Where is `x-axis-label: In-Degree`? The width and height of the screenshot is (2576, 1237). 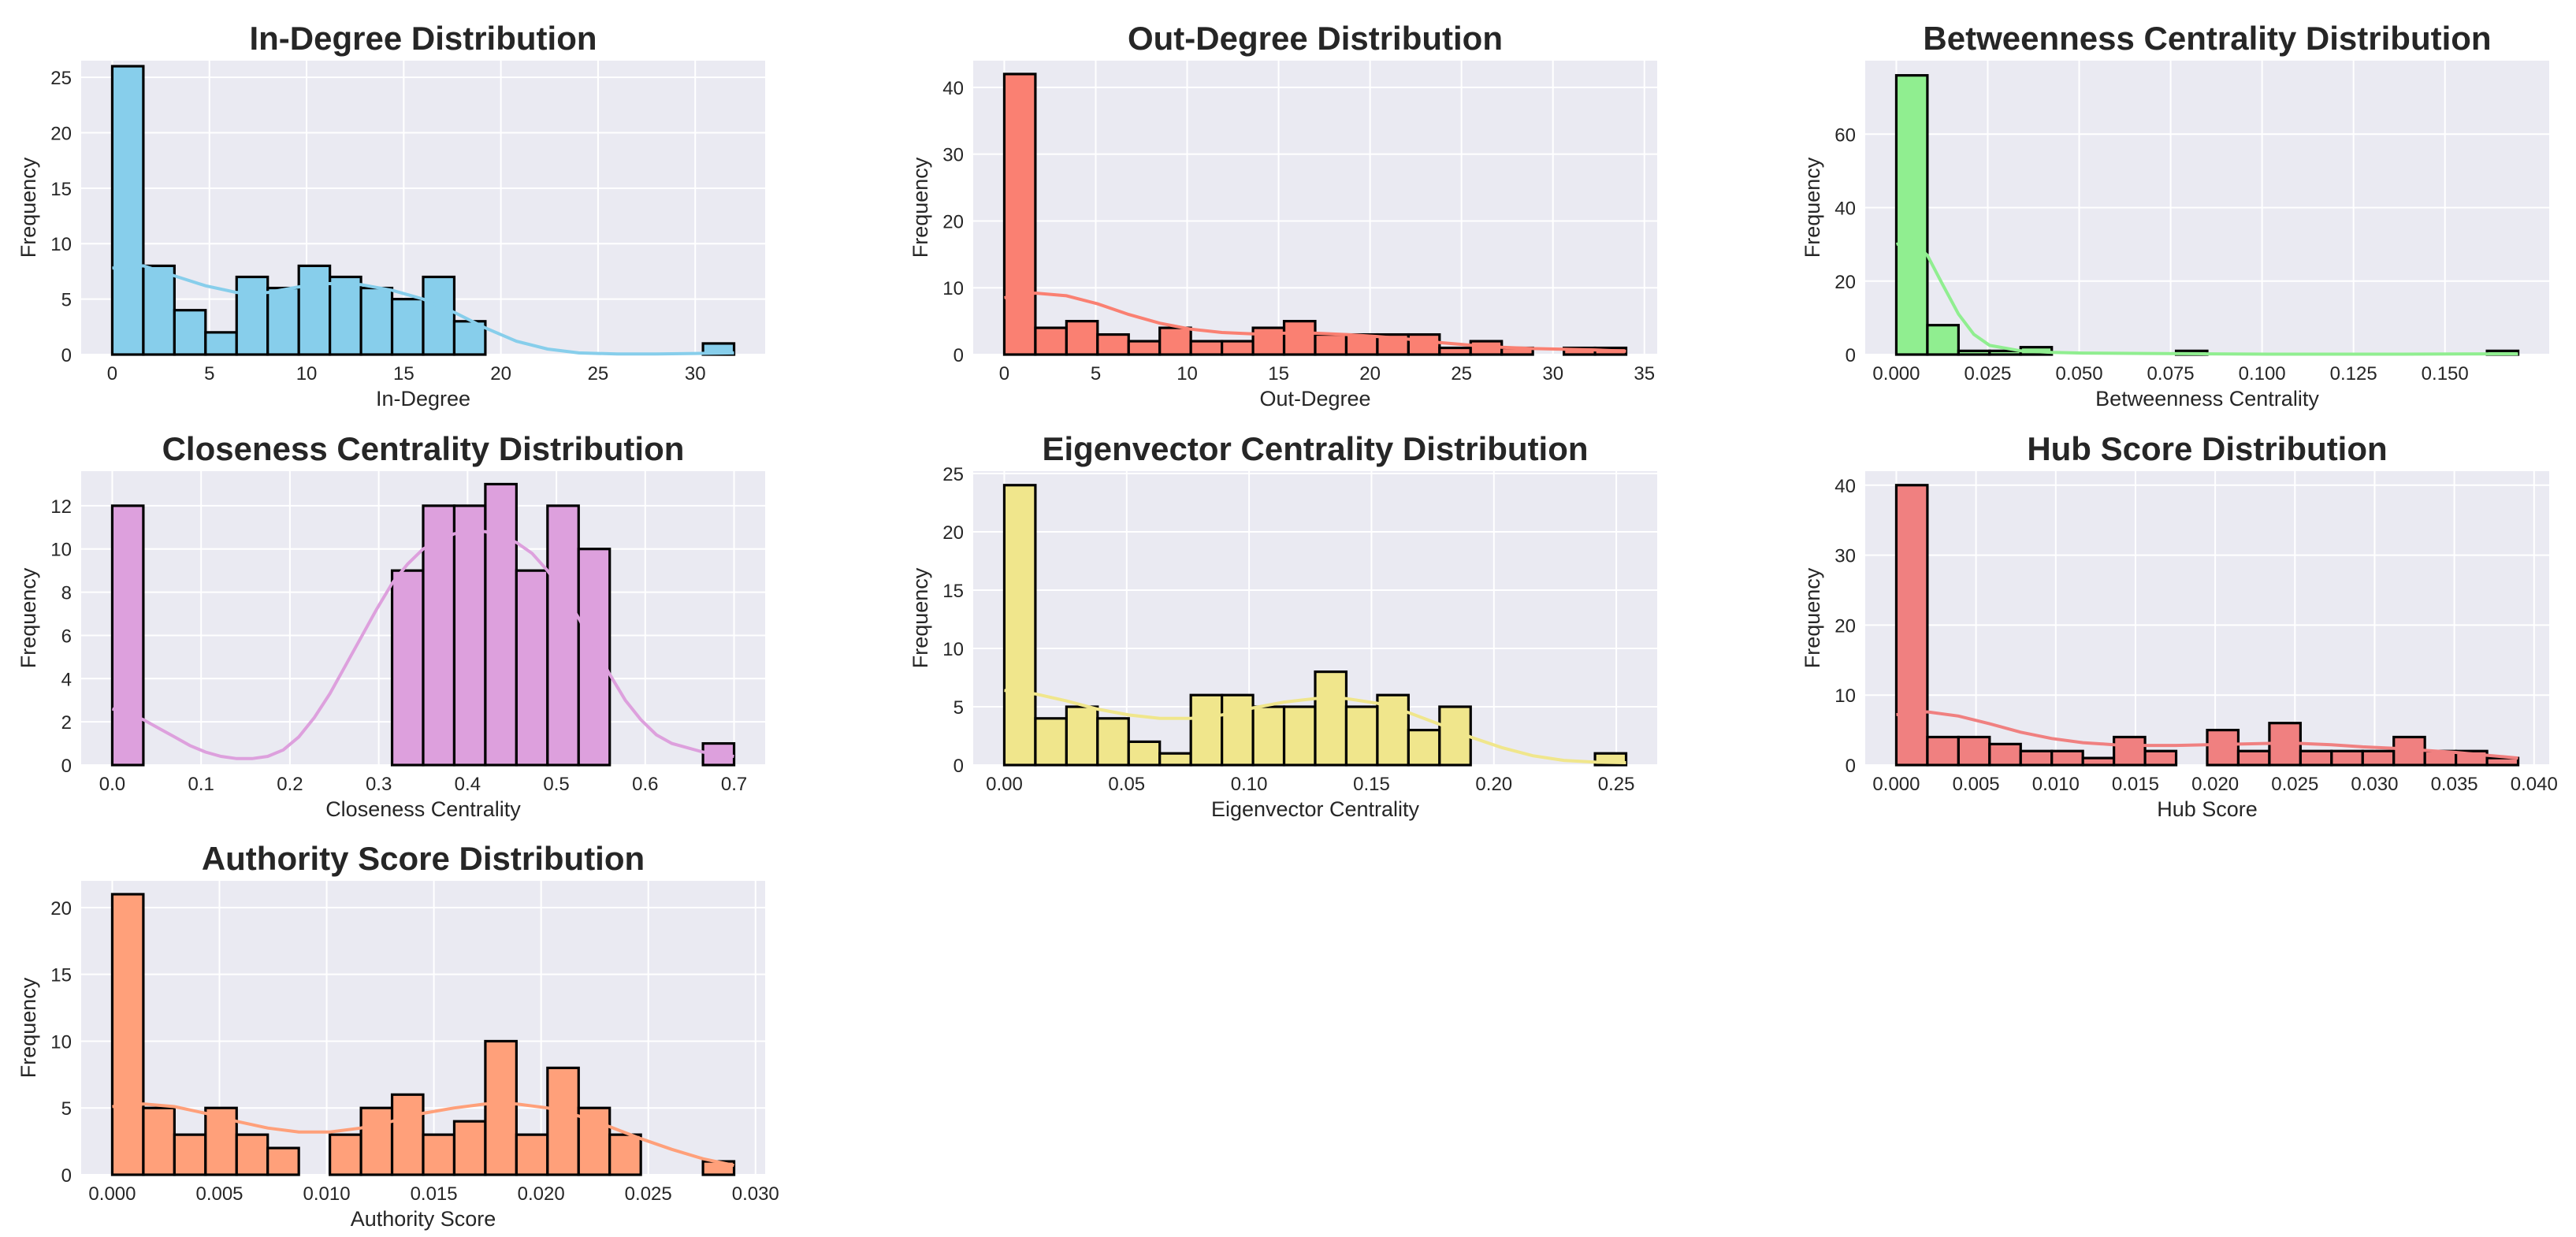 x-axis-label: In-Degree is located at coordinates (423, 398).